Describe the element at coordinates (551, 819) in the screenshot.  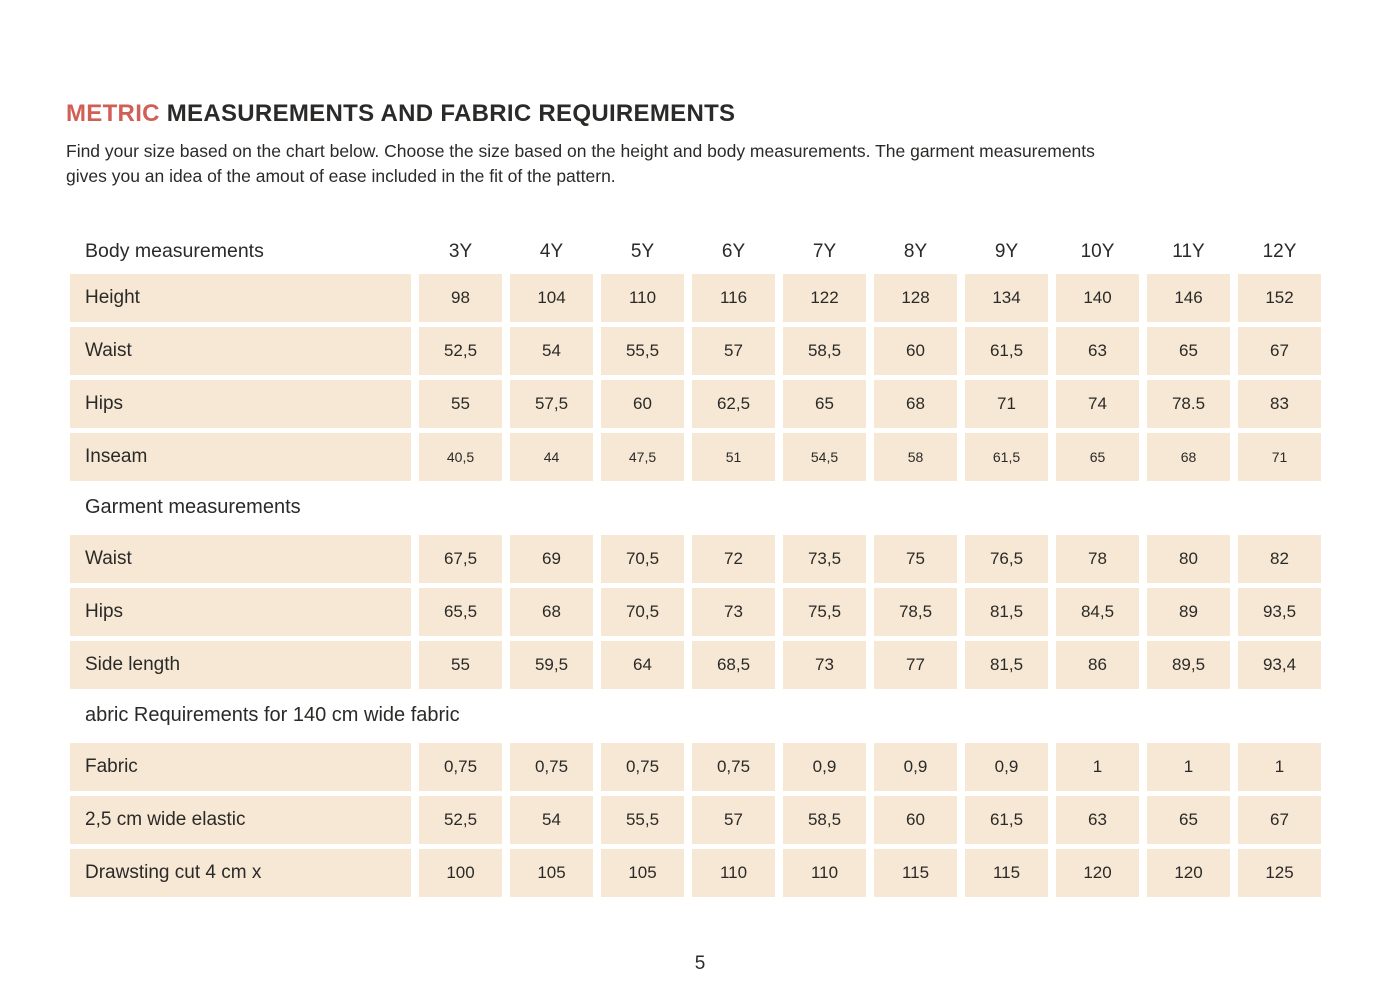
I see `value-cell: 54` at that location.